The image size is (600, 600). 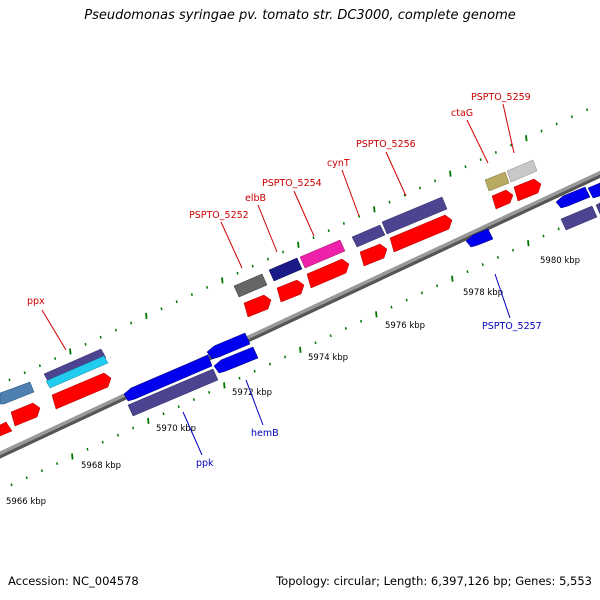 I want to click on scale-label-5968: 5968 kbp, so click(x=101, y=466).